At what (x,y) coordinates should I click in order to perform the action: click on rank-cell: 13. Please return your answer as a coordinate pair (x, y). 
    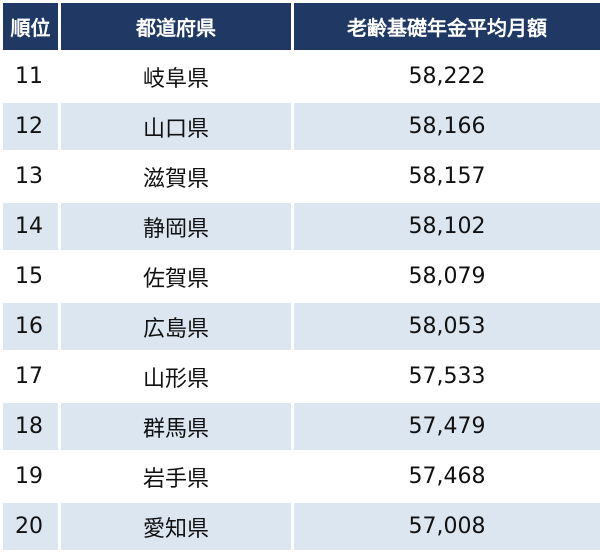
    Looking at the image, I should click on (30, 176).